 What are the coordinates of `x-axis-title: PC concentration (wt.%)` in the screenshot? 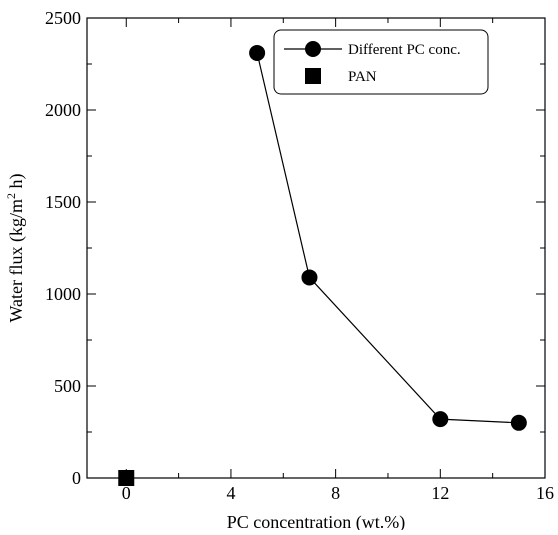 It's located at (316, 521).